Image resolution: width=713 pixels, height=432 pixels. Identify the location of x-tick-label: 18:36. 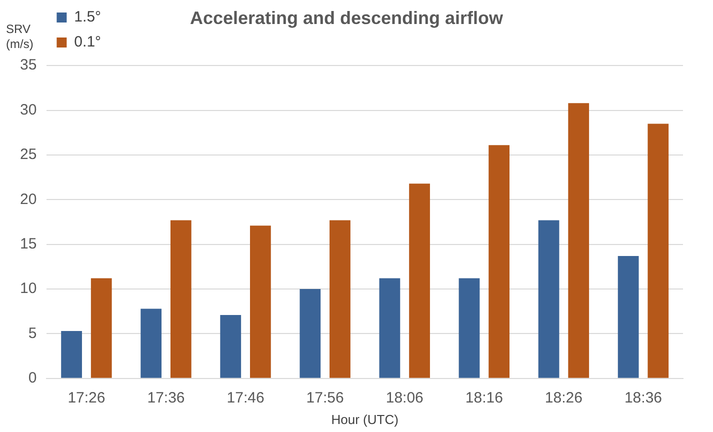
(643, 398).